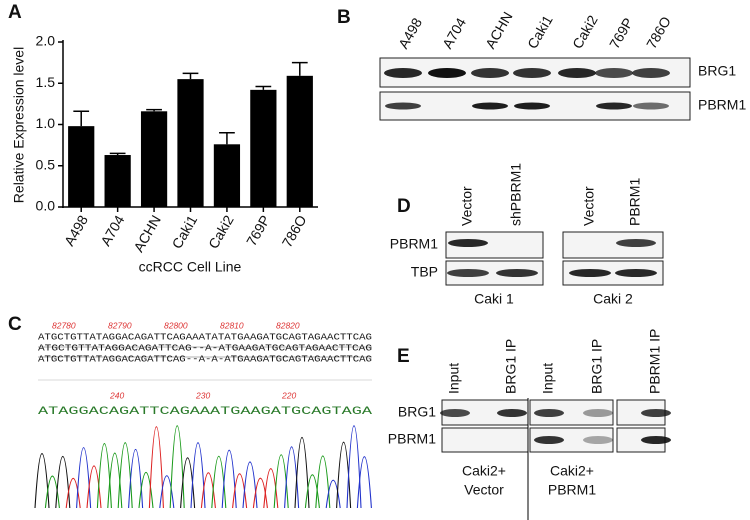 The height and width of the screenshot is (520, 750). I want to click on lane-label: shPBRM1, so click(516, 194).